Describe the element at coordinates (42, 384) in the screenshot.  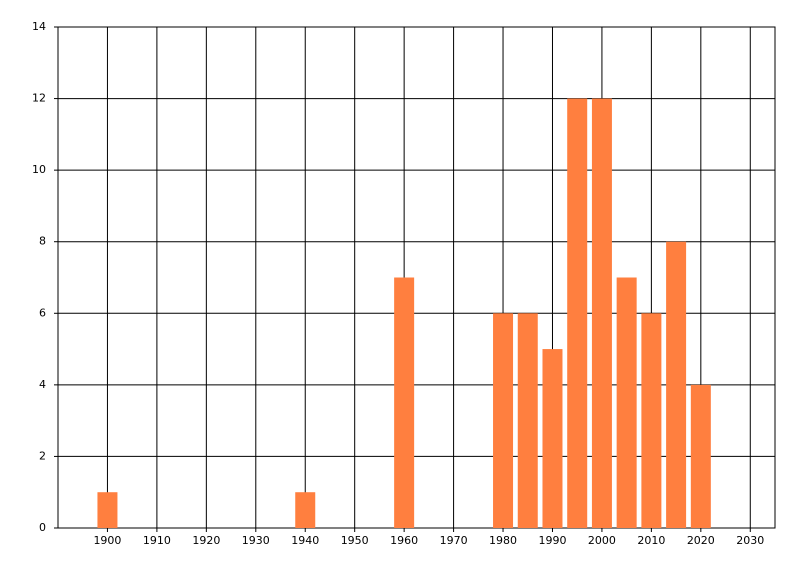
I see `y-tick-label: 4` at that location.